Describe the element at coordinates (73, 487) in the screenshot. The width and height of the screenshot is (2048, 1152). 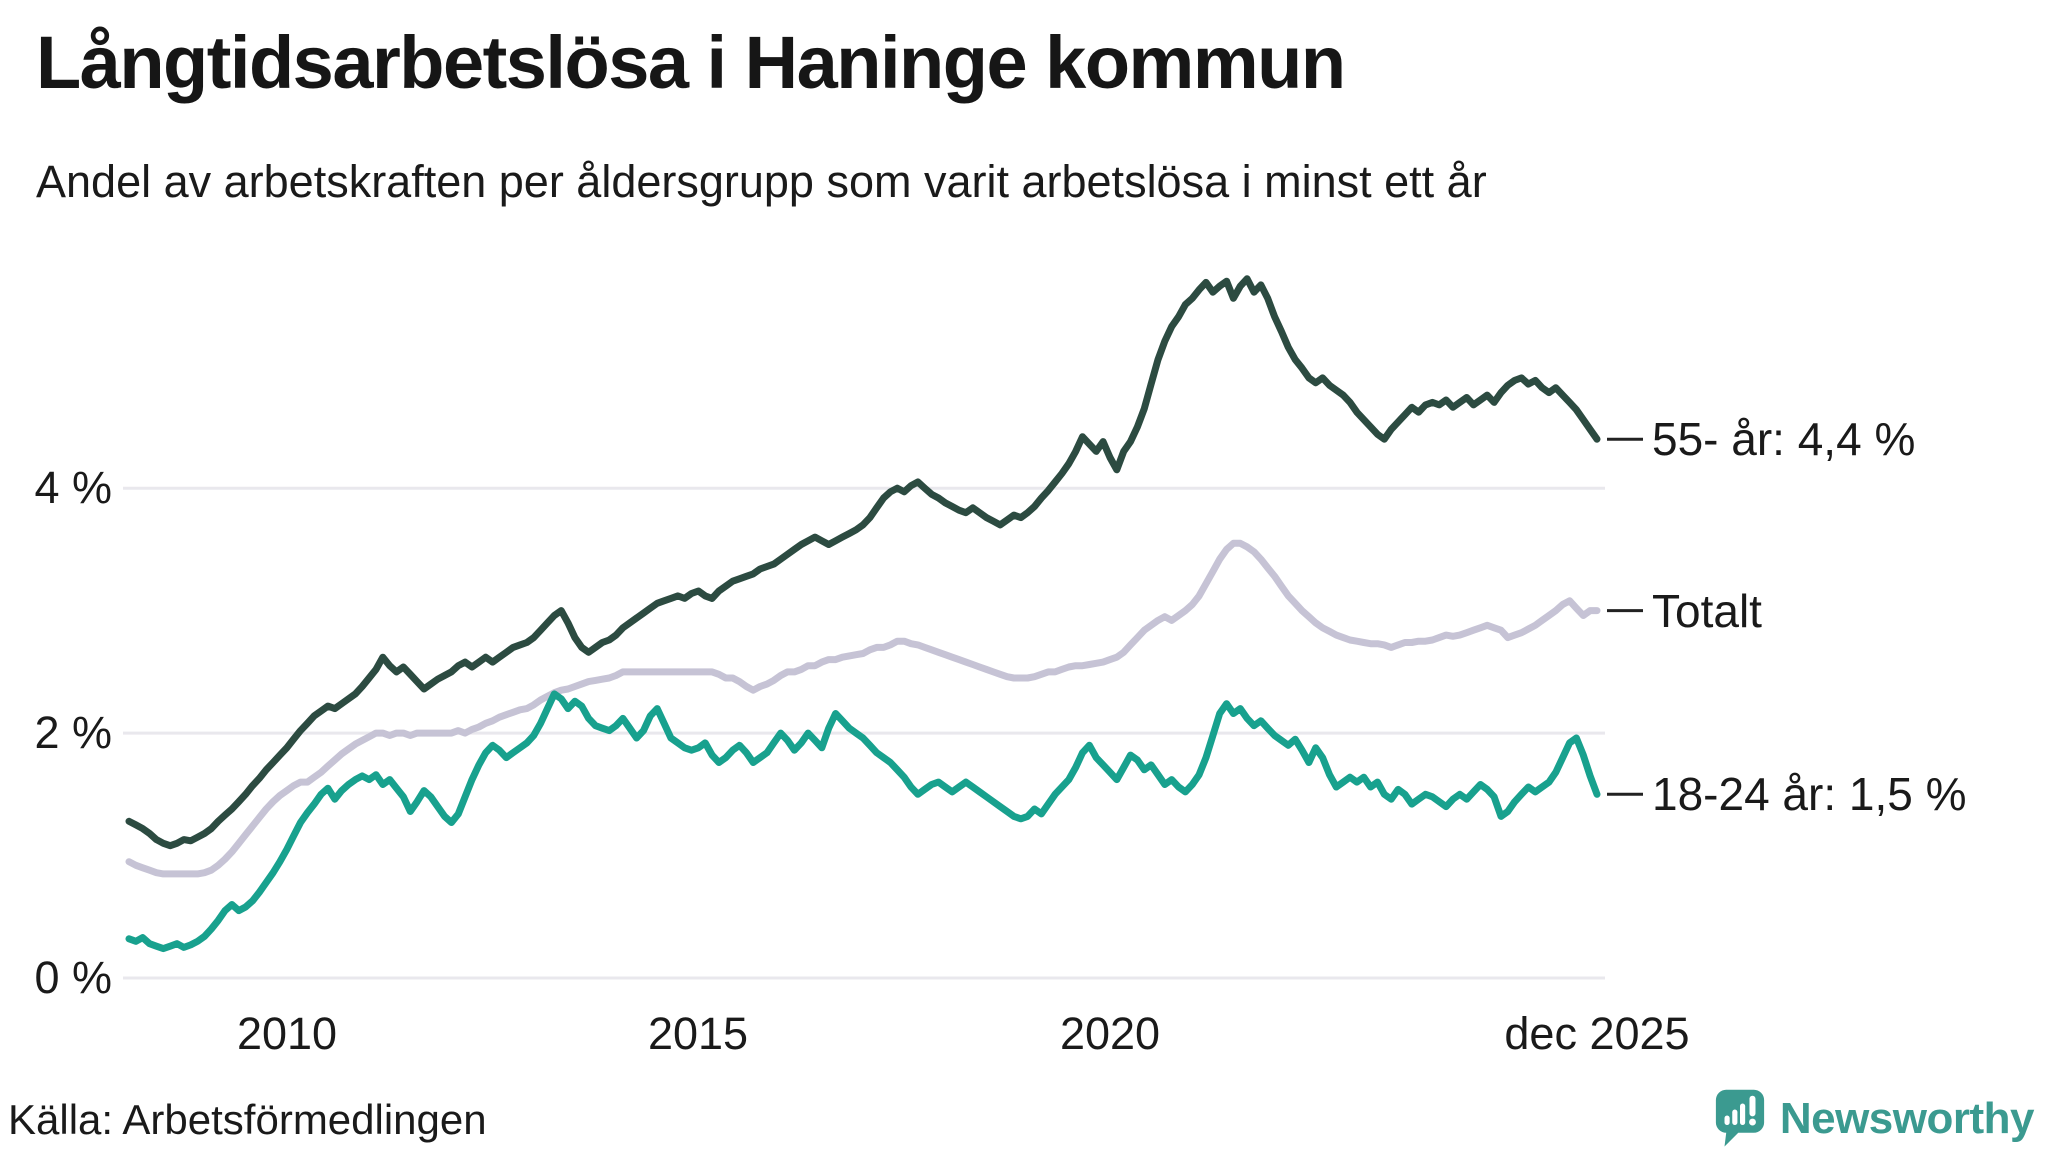
I see `y-axis-tick-4: 4 %` at that location.